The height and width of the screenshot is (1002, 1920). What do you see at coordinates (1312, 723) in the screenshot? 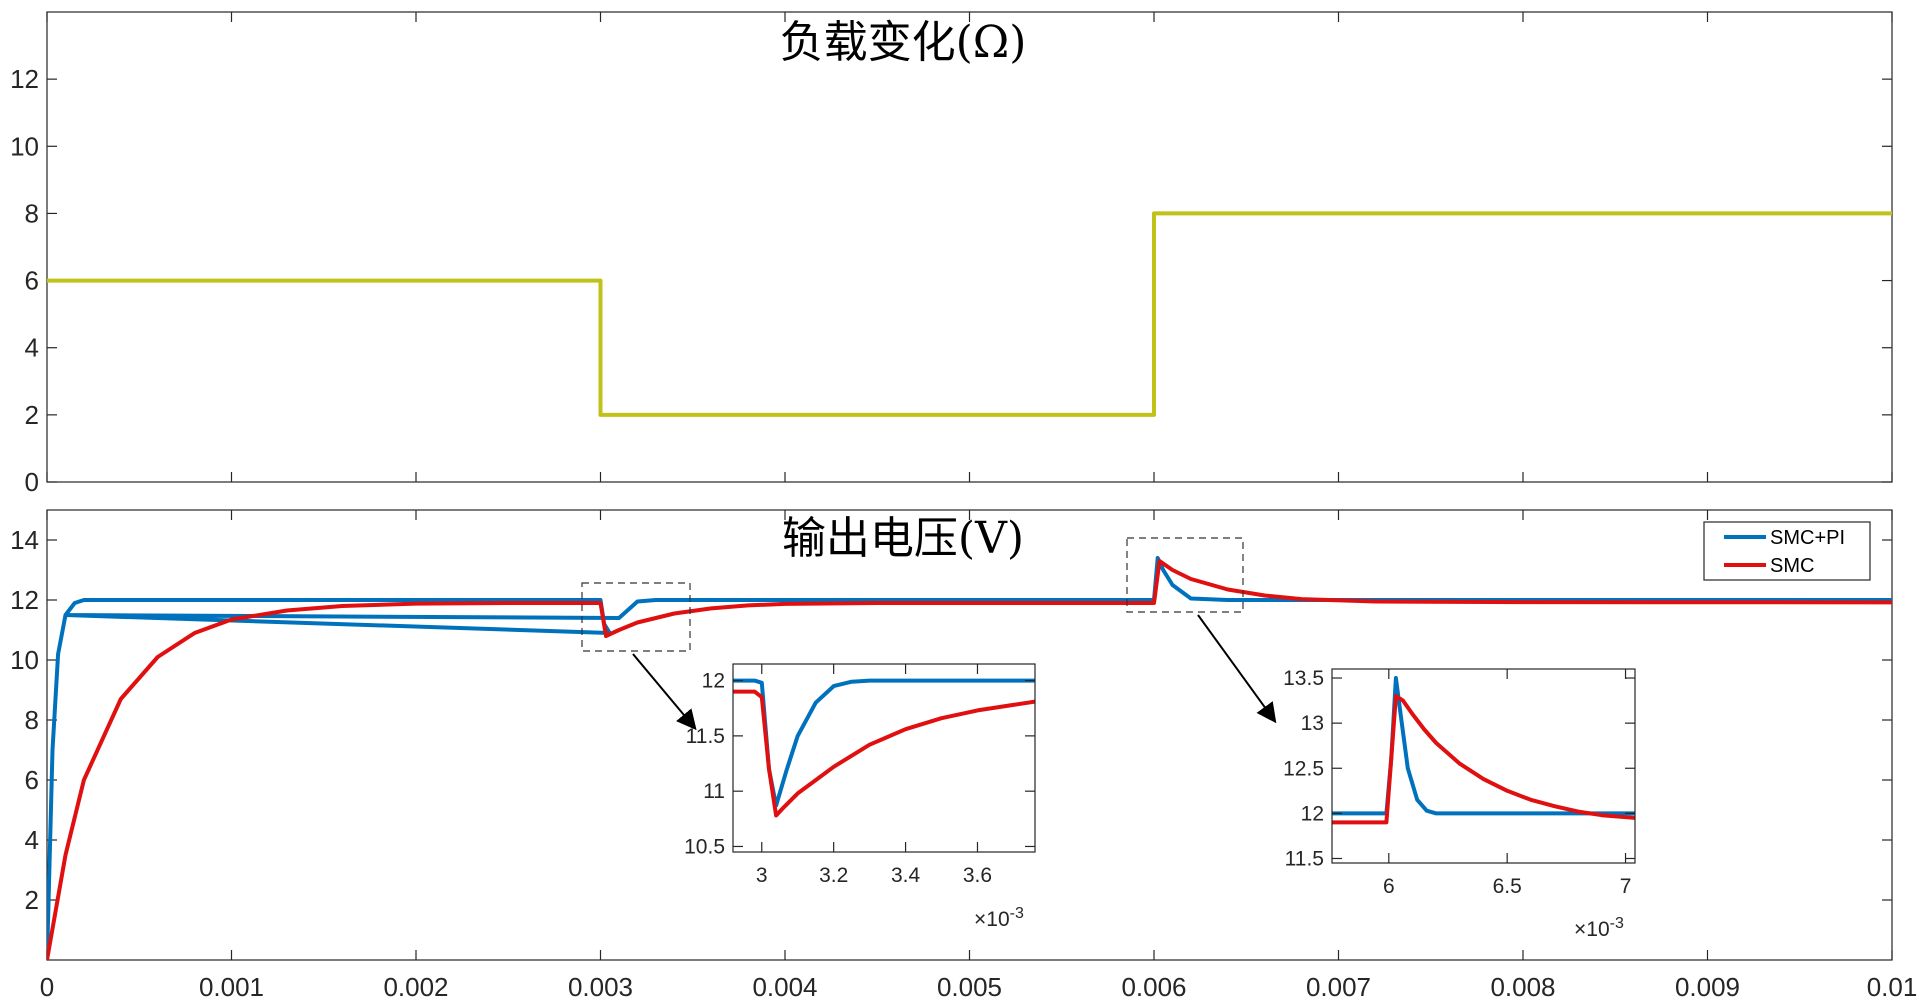
I see `inset-2-ytick-label: 13` at bounding box center [1312, 723].